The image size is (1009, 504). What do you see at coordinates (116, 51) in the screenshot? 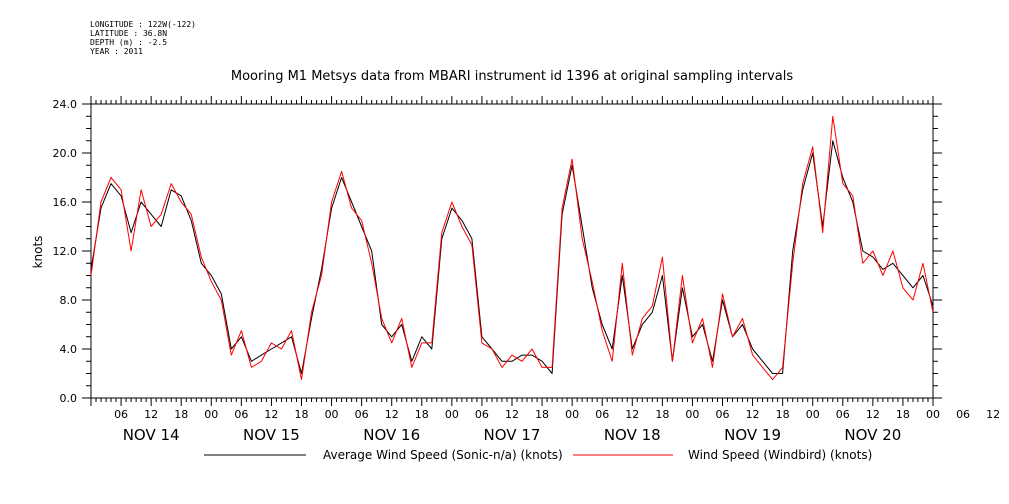
I see `year-label: YEAR : 2011` at bounding box center [116, 51].